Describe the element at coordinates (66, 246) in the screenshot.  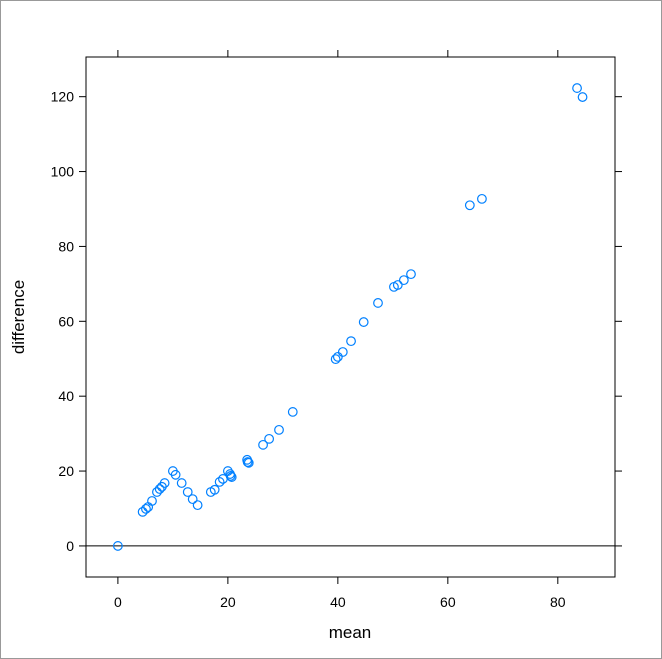
I see `y-tick-label: 80` at that location.